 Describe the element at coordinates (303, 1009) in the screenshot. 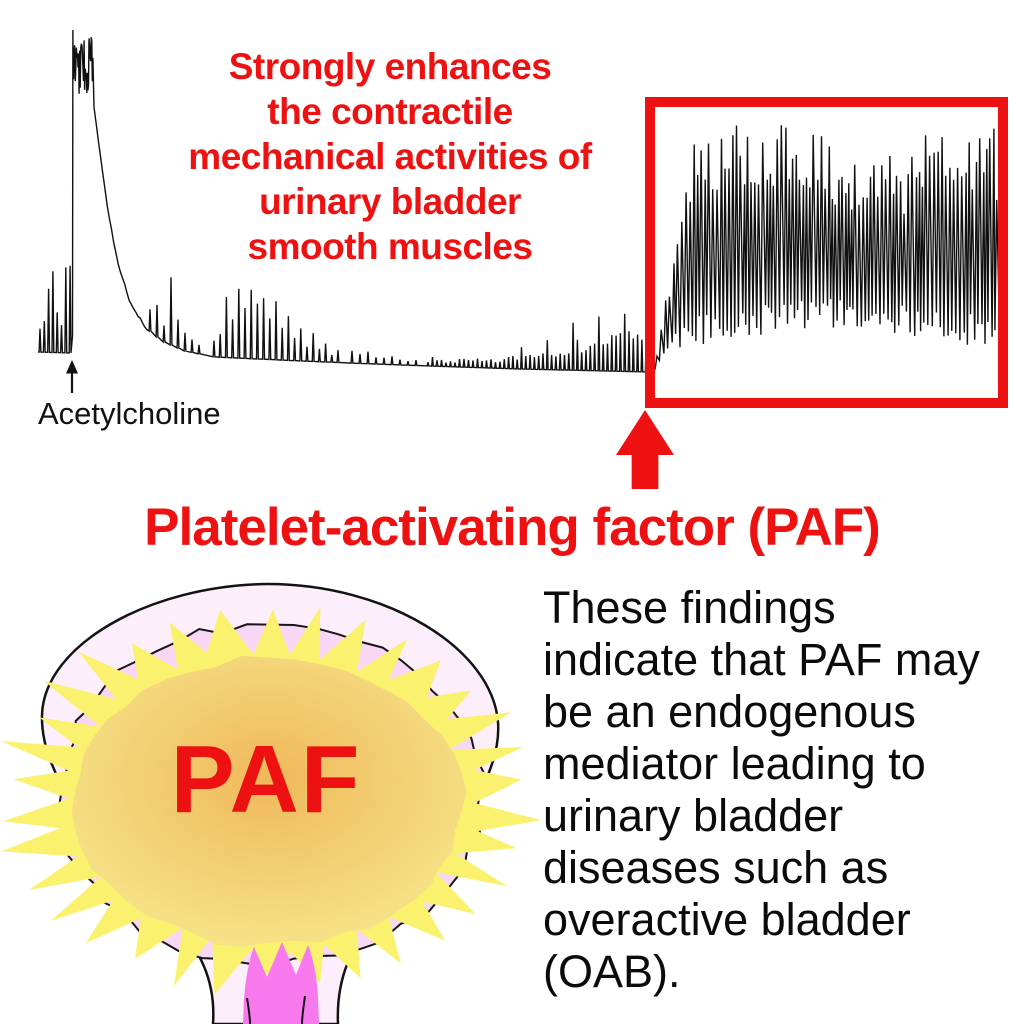

I see `bladder-neck-line-right` at that location.